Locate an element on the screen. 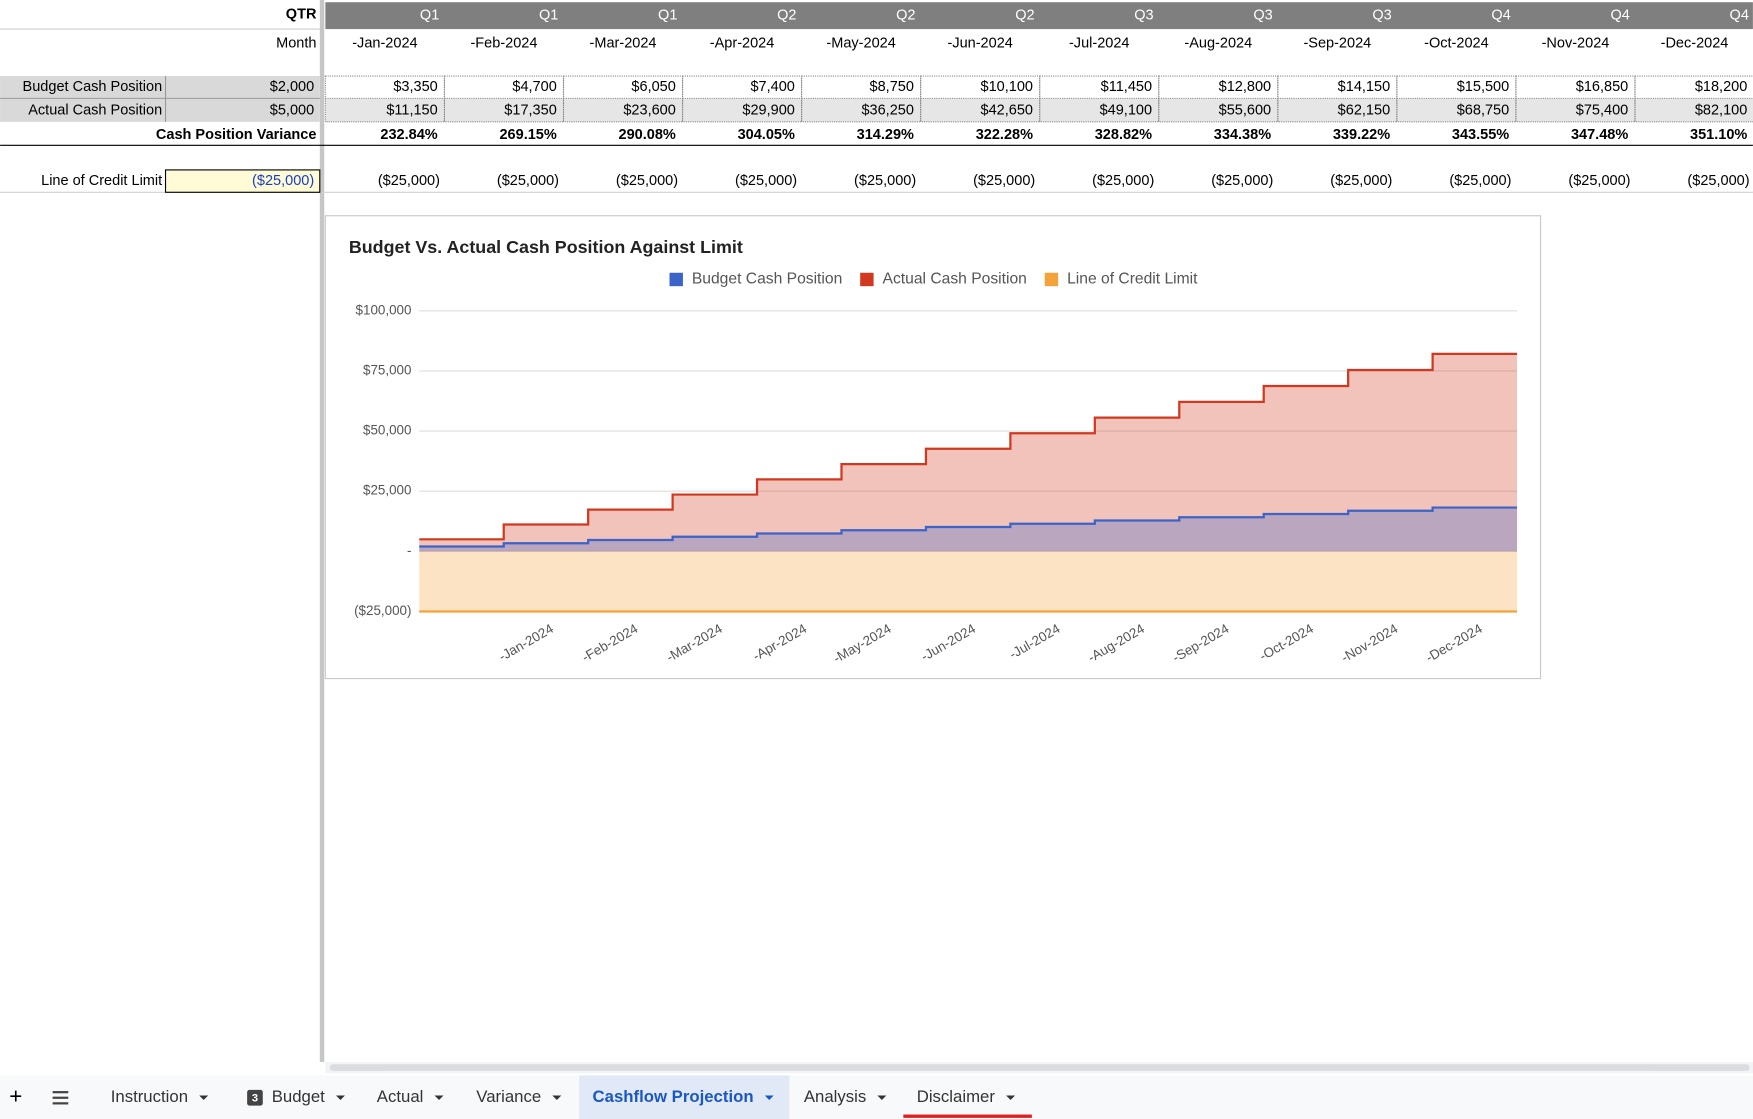  tab-color-underline is located at coordinates (967, 1116).